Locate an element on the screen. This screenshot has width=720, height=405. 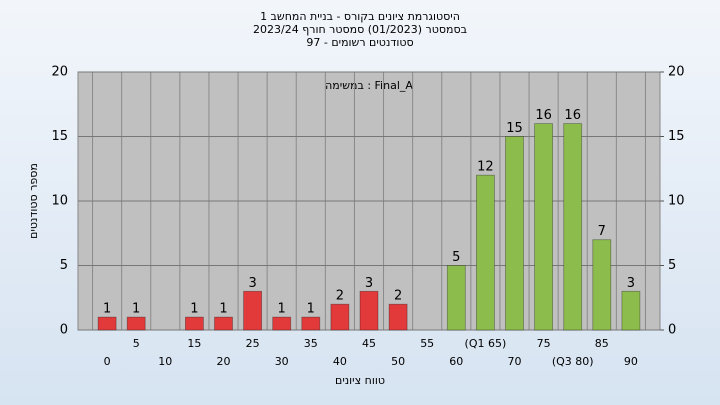
x-tick-label: 45 is located at coordinates (369, 343).